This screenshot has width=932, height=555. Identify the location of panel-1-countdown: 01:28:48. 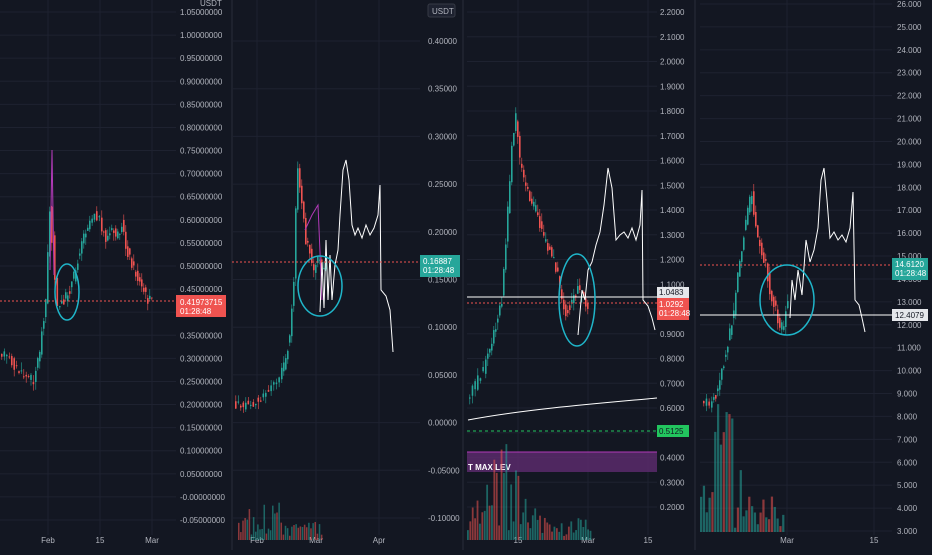
(196, 311).